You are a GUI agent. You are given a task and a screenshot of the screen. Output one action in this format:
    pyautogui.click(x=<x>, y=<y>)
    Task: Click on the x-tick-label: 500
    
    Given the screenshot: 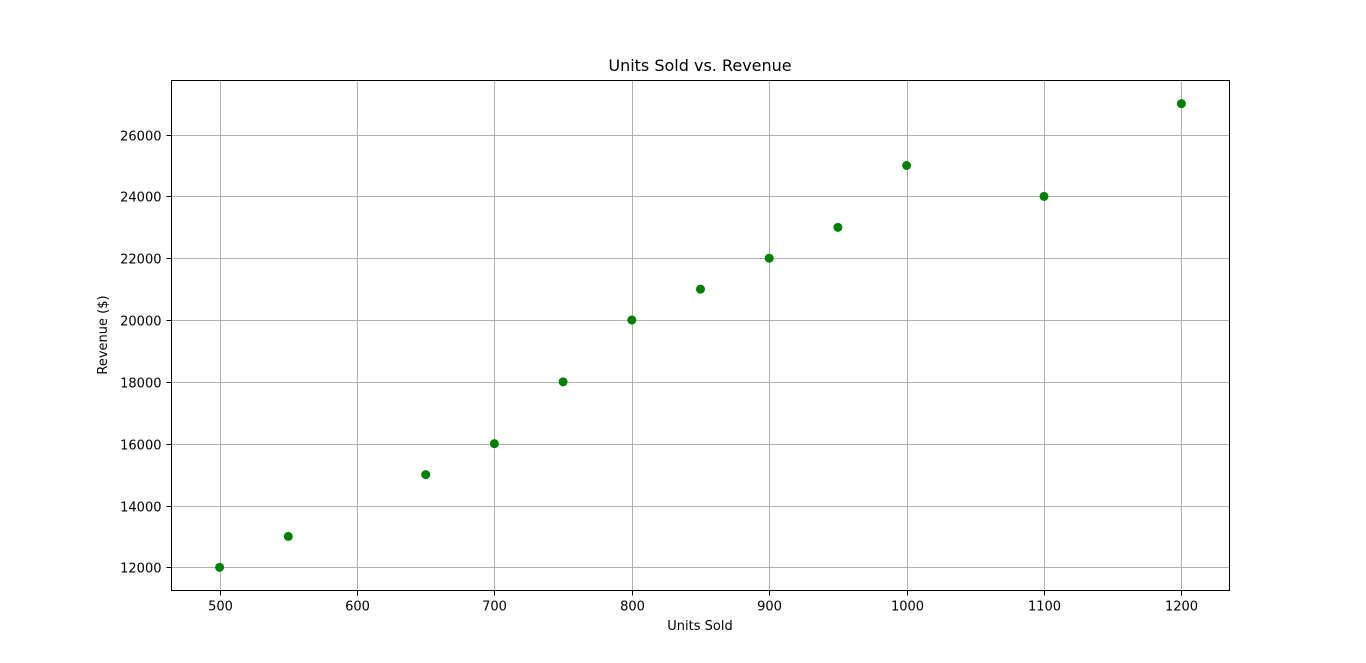 What is the action you would take?
    pyautogui.click(x=220, y=607)
    